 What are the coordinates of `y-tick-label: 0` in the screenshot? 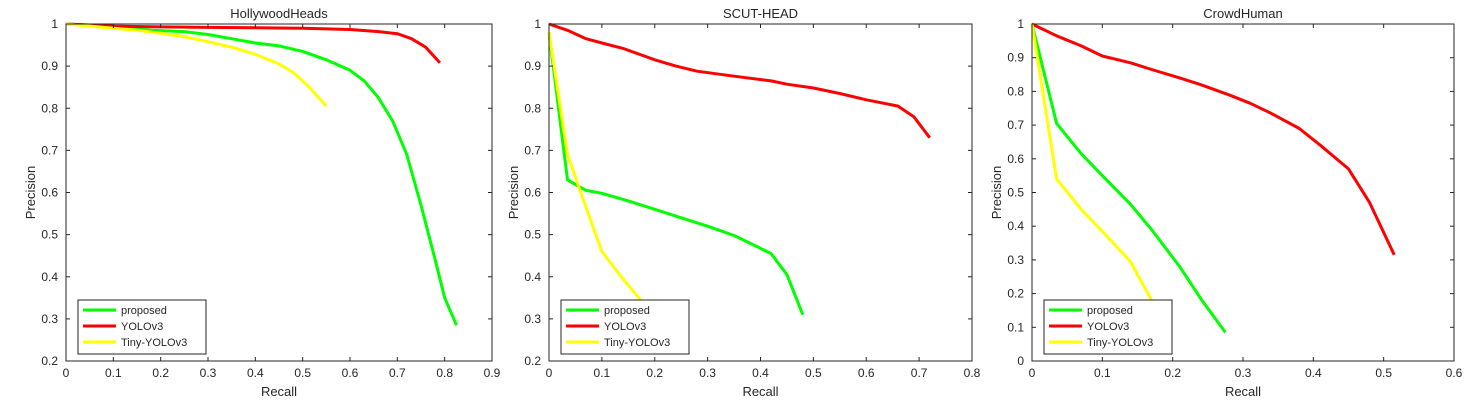 It's located at (1020, 361).